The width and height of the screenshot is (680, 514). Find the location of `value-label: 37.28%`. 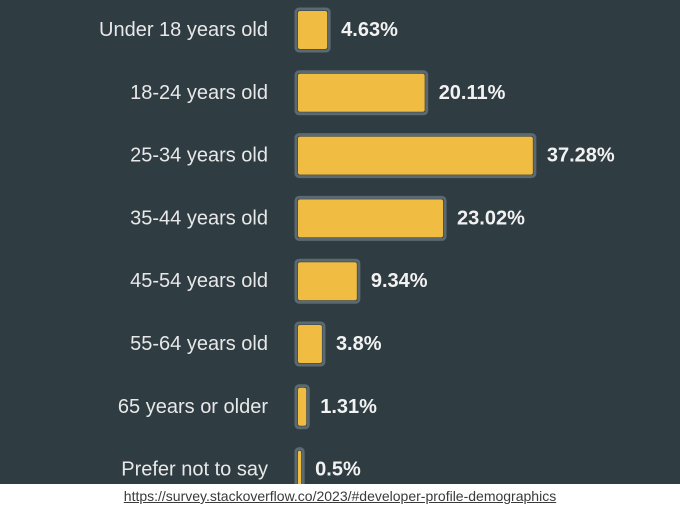

value-label: 37.28% is located at coordinates (581, 156).